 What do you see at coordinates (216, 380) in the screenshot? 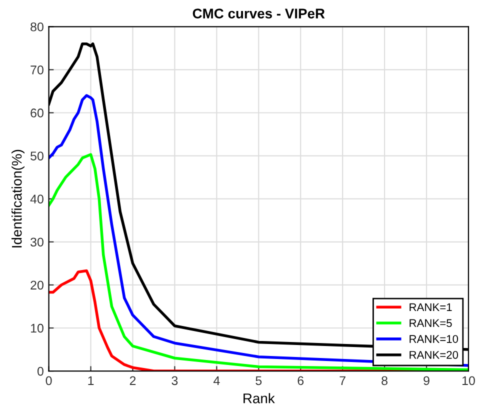
I see `x-tick-label: 4` at bounding box center [216, 380].